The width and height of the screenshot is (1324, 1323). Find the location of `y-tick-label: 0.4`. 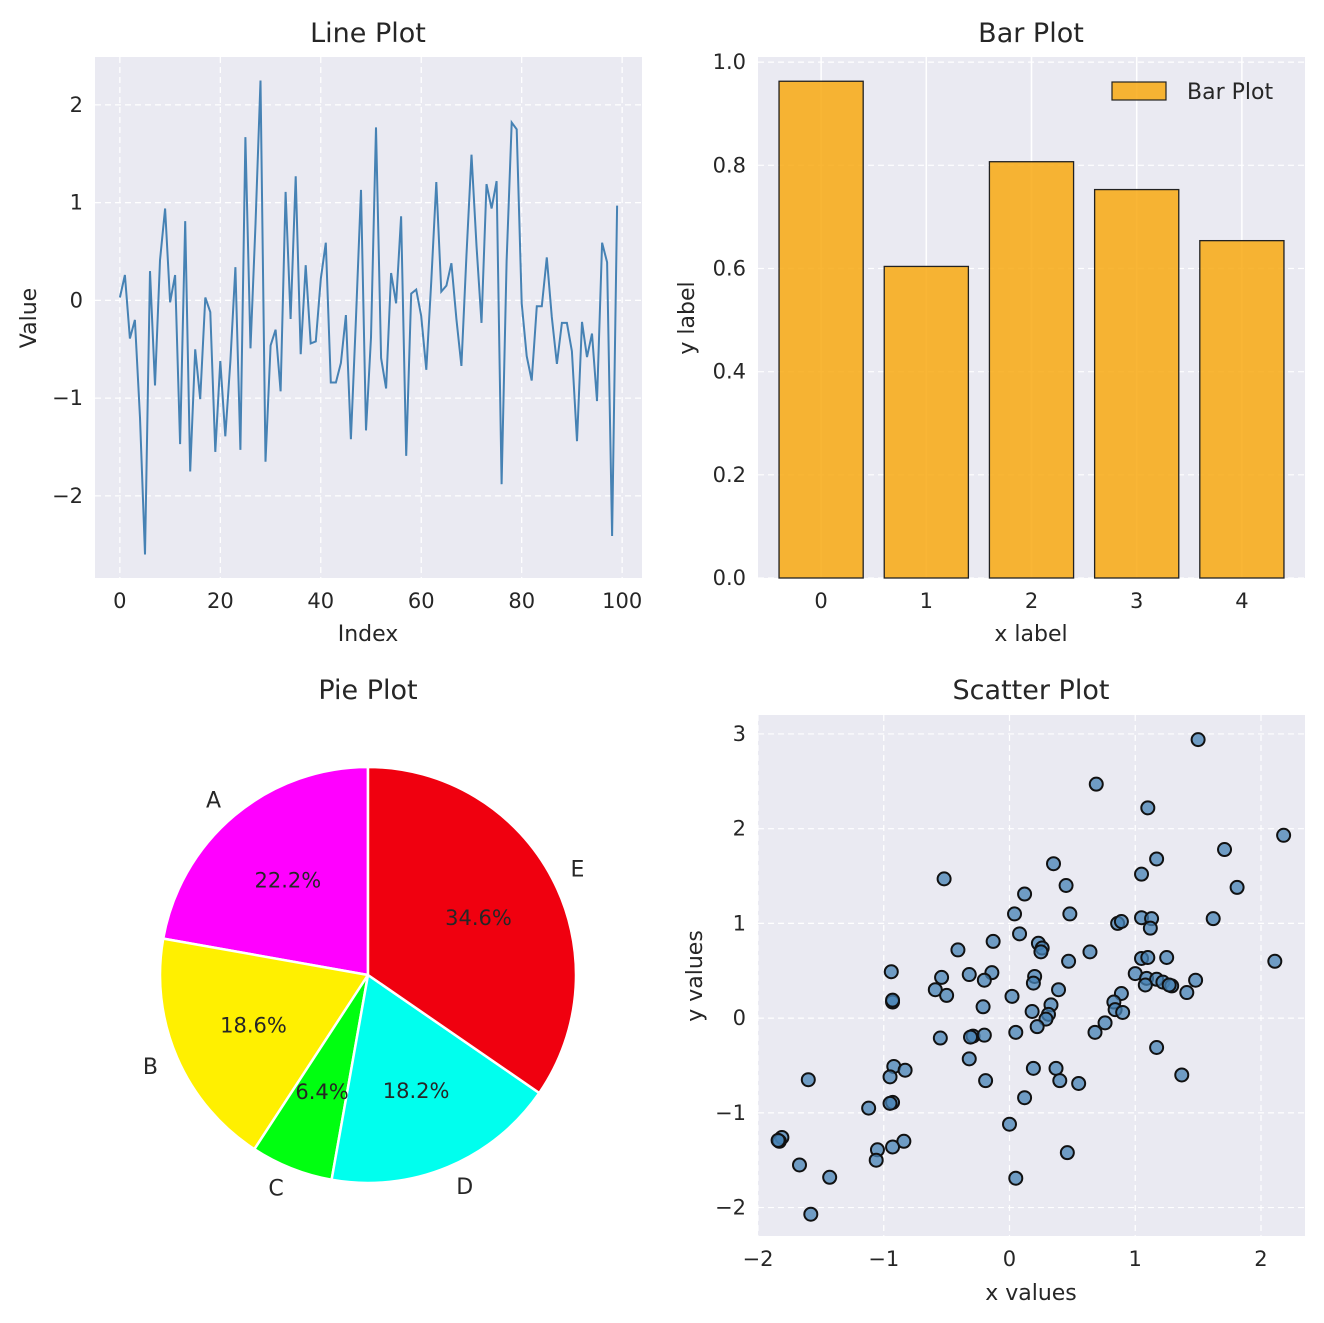

y-tick-label: 0.4 is located at coordinates (729, 372).